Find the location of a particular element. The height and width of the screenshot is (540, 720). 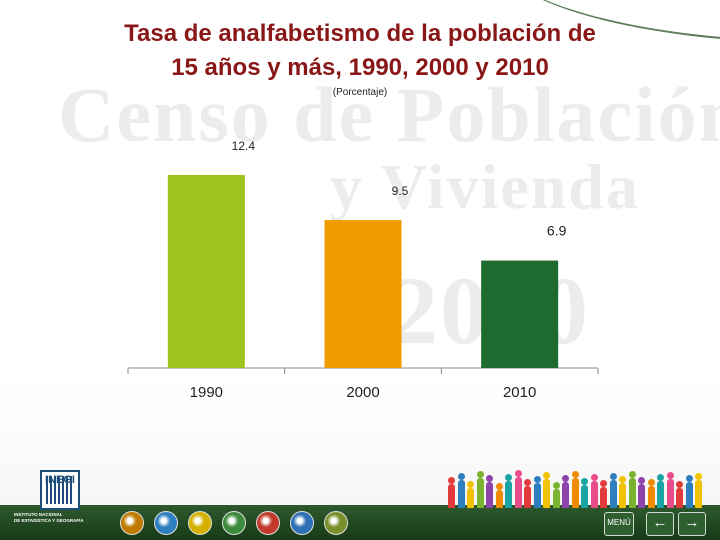

x-tick-label: 2010 is located at coordinates (519, 392).